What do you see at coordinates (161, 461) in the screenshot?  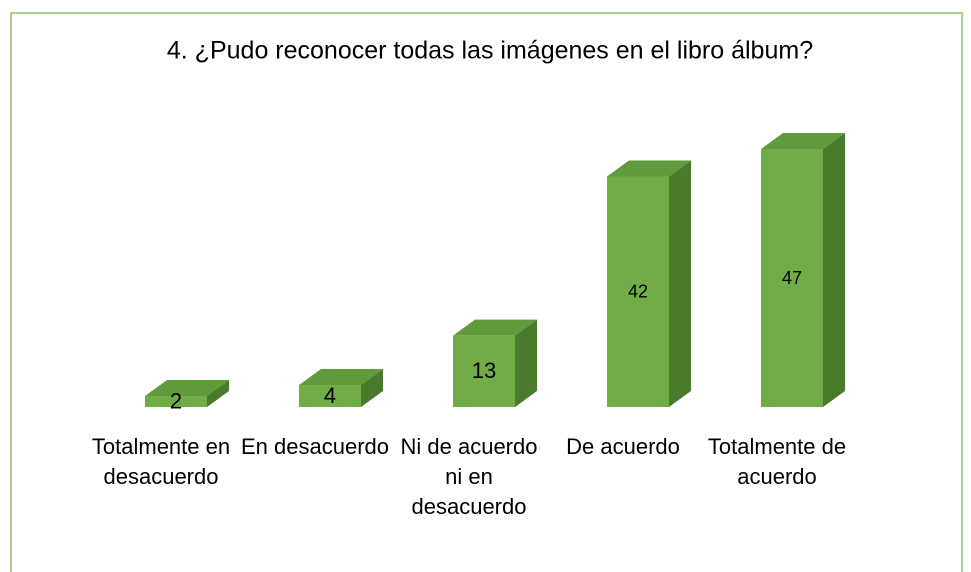 I see `x-tick-label: Totalmente en desacuerdo` at bounding box center [161, 461].